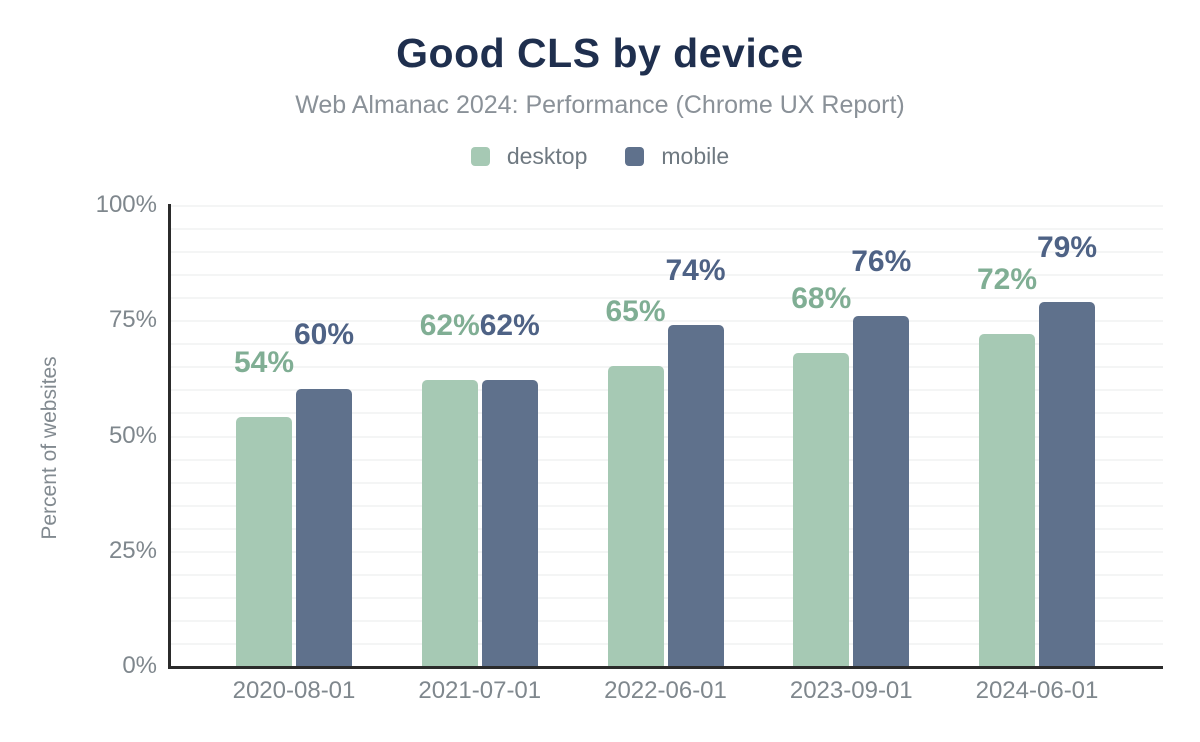  I want to click on legend-item-desktop: desktop, so click(529, 156).